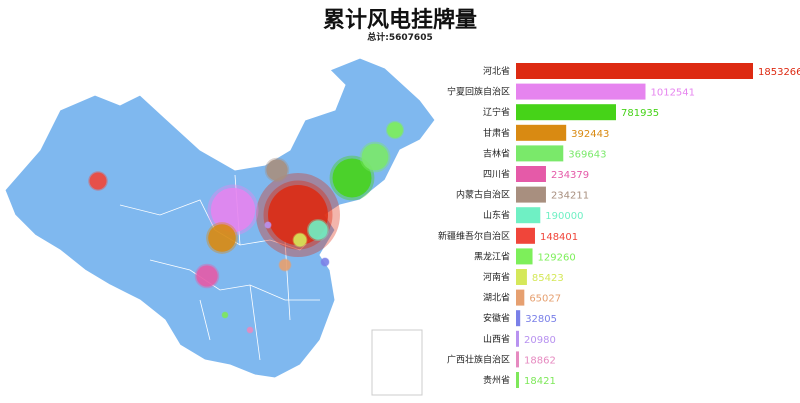 The image size is (800, 403). Describe the element at coordinates (474, 236) in the screenshot. I see `category-label: 新疆维吾尔自治区` at that location.